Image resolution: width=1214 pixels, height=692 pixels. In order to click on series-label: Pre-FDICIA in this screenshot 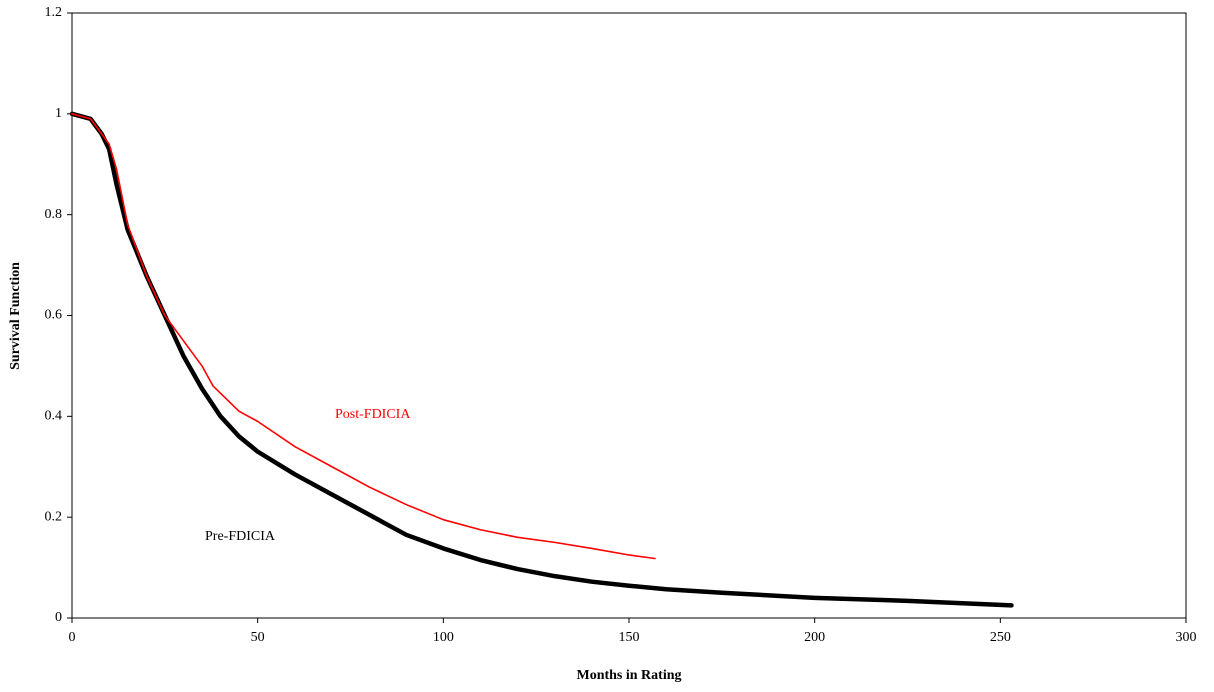, I will do `click(240, 536)`.